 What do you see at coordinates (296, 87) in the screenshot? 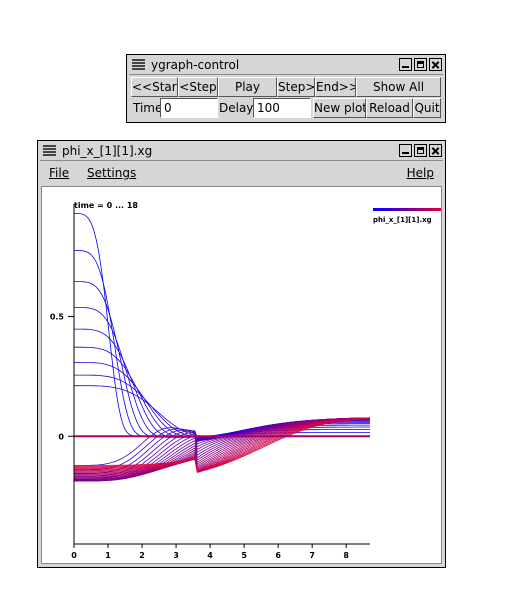
I see `step-forward-button: Step>` at bounding box center [296, 87].